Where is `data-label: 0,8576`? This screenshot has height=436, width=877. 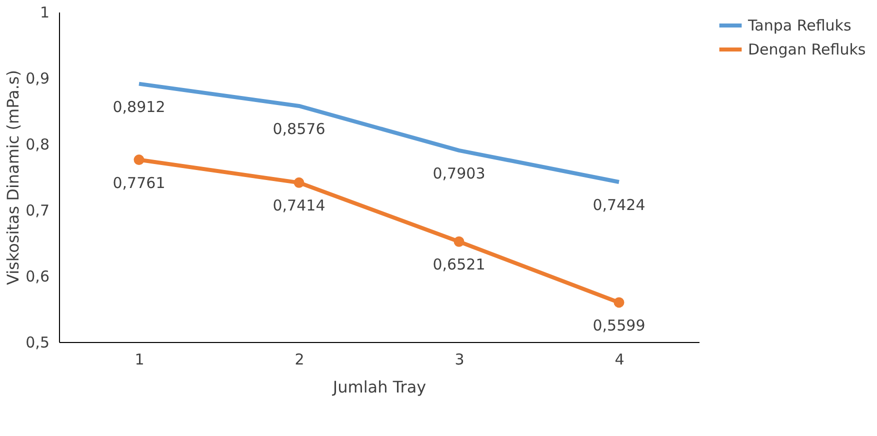
data-label: 0,8576 is located at coordinates (299, 129).